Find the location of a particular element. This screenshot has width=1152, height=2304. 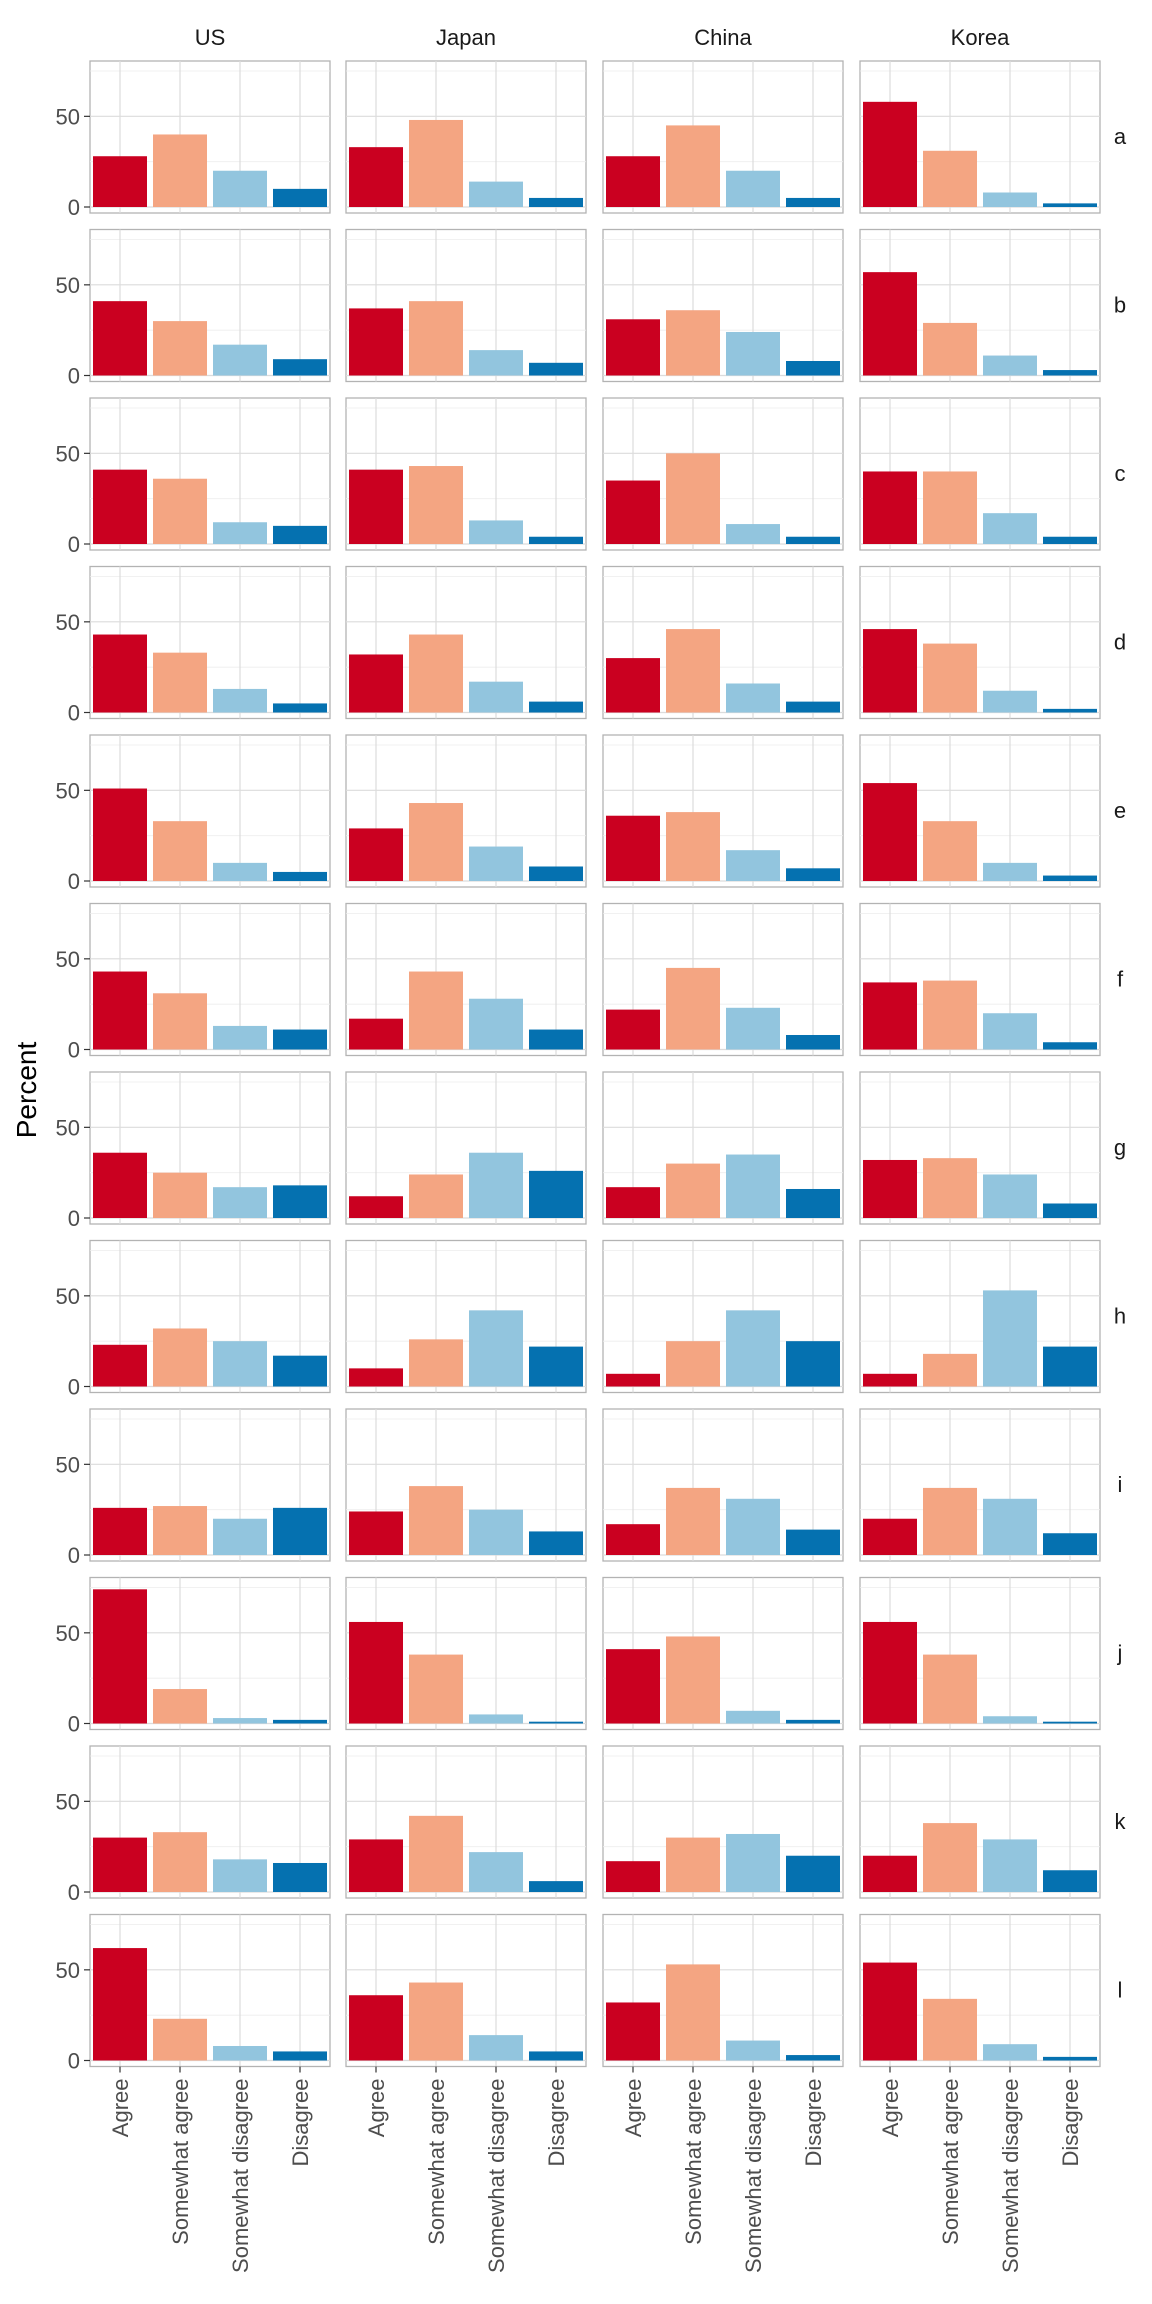

bar-d-korea-somewhat-agree is located at coordinates (950, 678).